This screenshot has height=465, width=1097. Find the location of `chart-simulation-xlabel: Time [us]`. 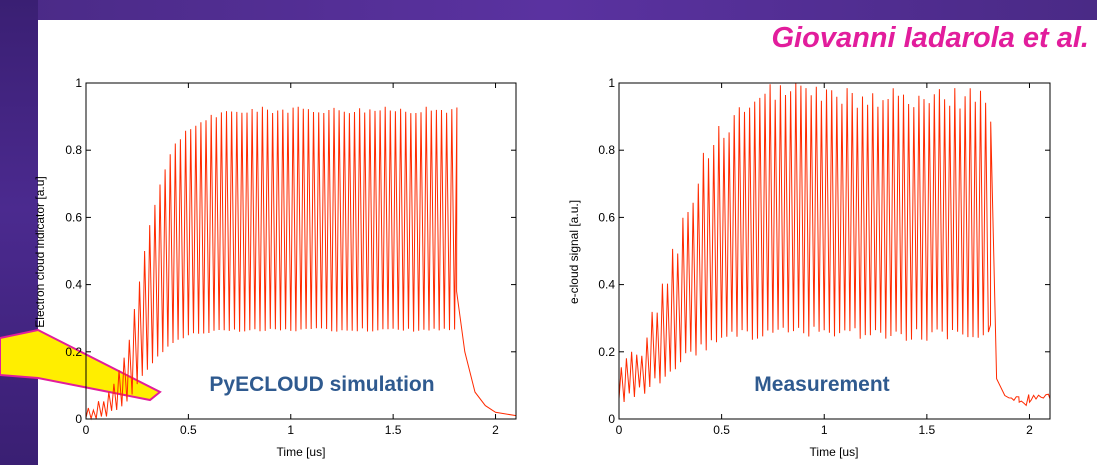

chart-simulation-xlabel: Time [us] is located at coordinates (301, 452).